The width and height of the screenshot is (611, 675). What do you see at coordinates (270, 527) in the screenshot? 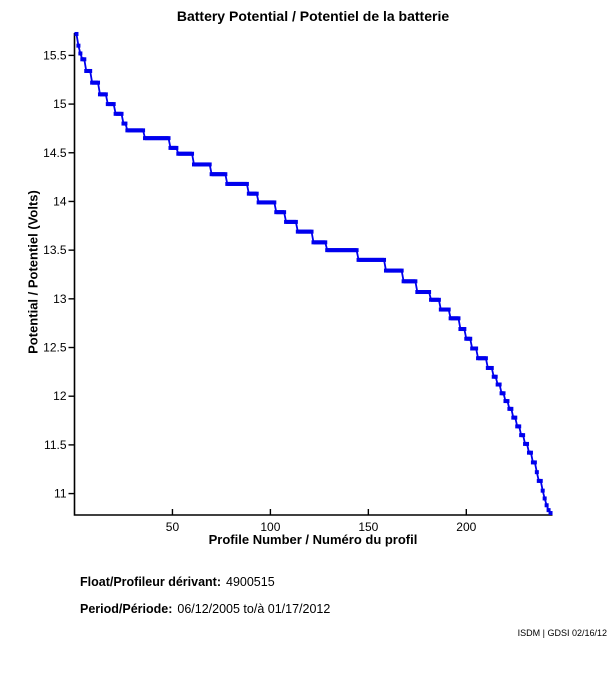
I see `x-tick-label: 100` at bounding box center [270, 527].